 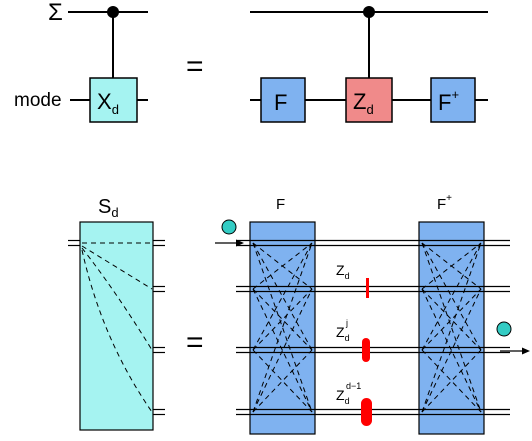 I want to click on sd-dashed-paths, so click(x=117, y=327).